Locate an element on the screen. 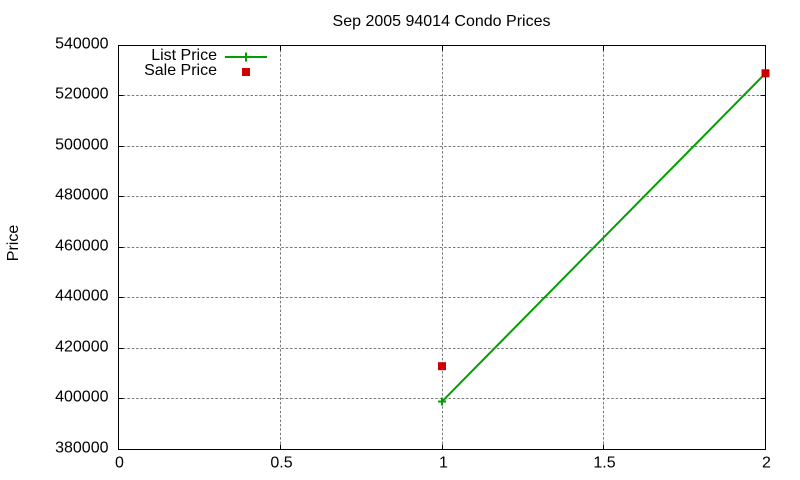 The height and width of the screenshot is (480, 800). svg-text: 1 is located at coordinates (443, 463).